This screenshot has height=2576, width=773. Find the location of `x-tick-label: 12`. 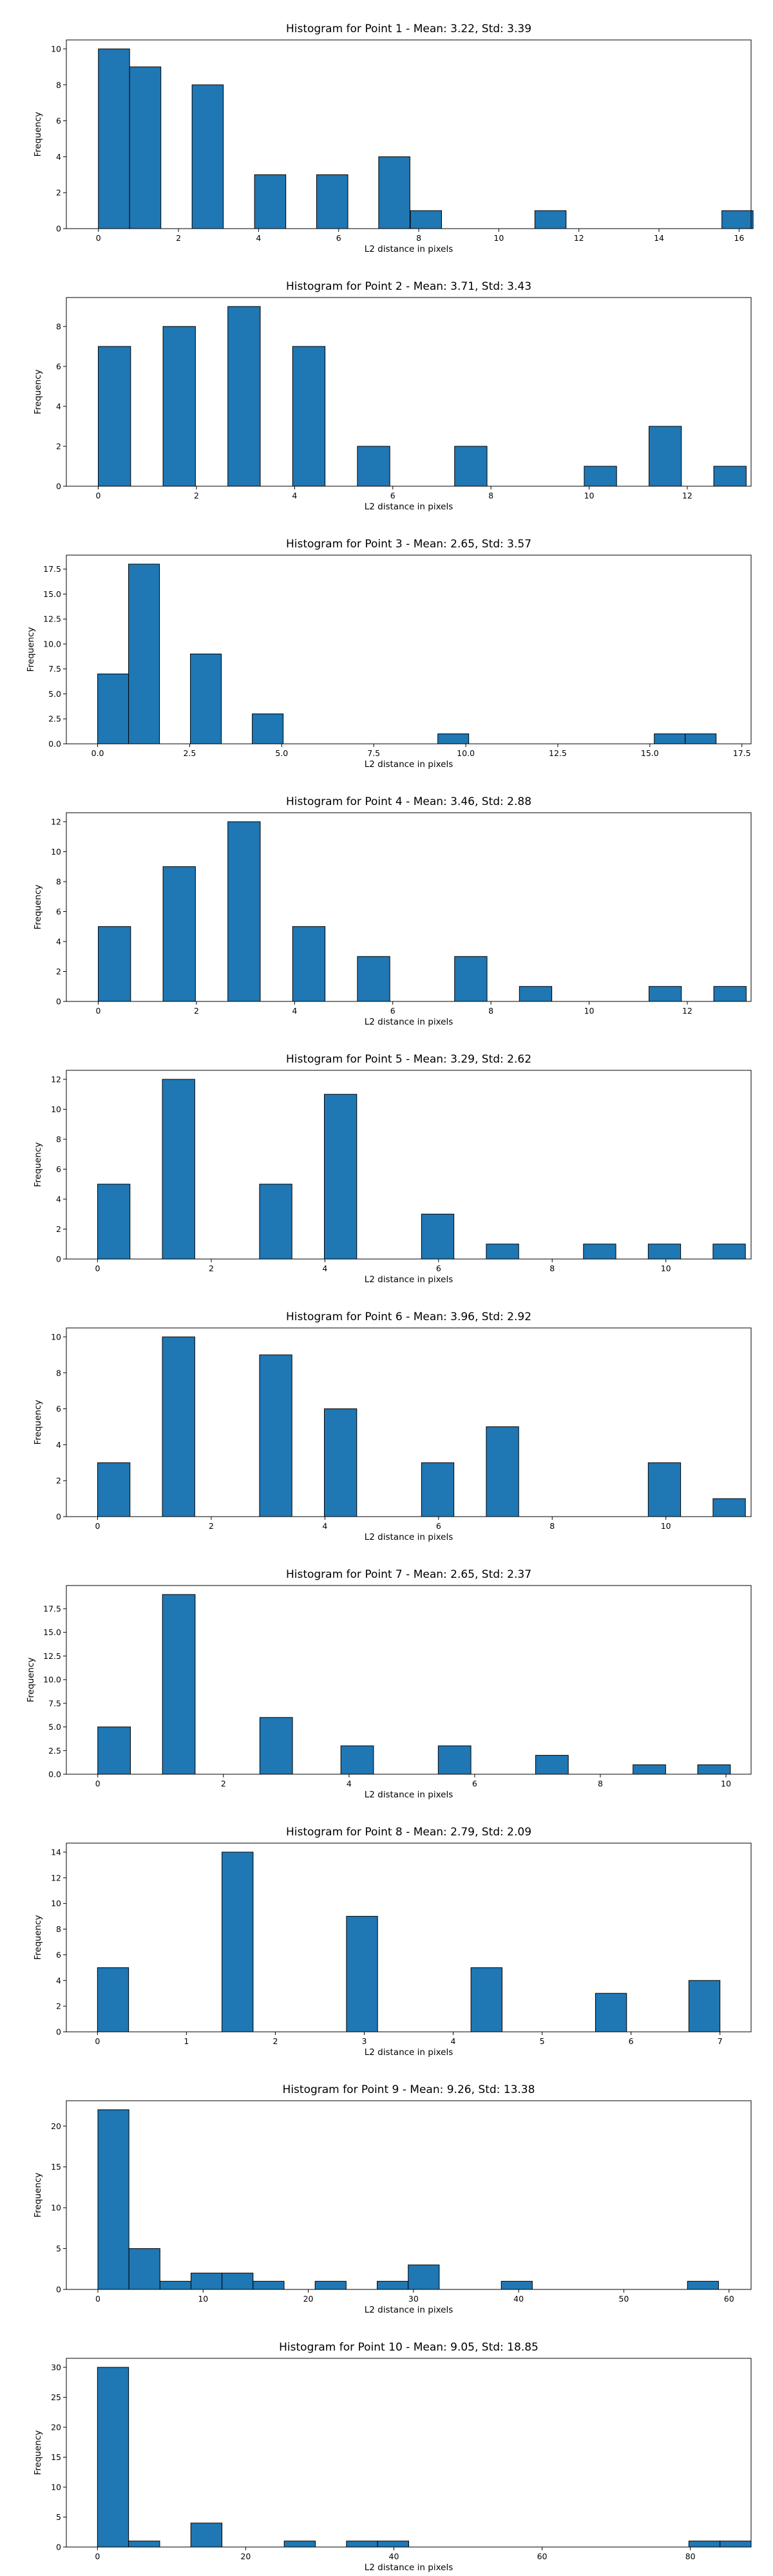

x-tick-label: 12 is located at coordinates (579, 238).